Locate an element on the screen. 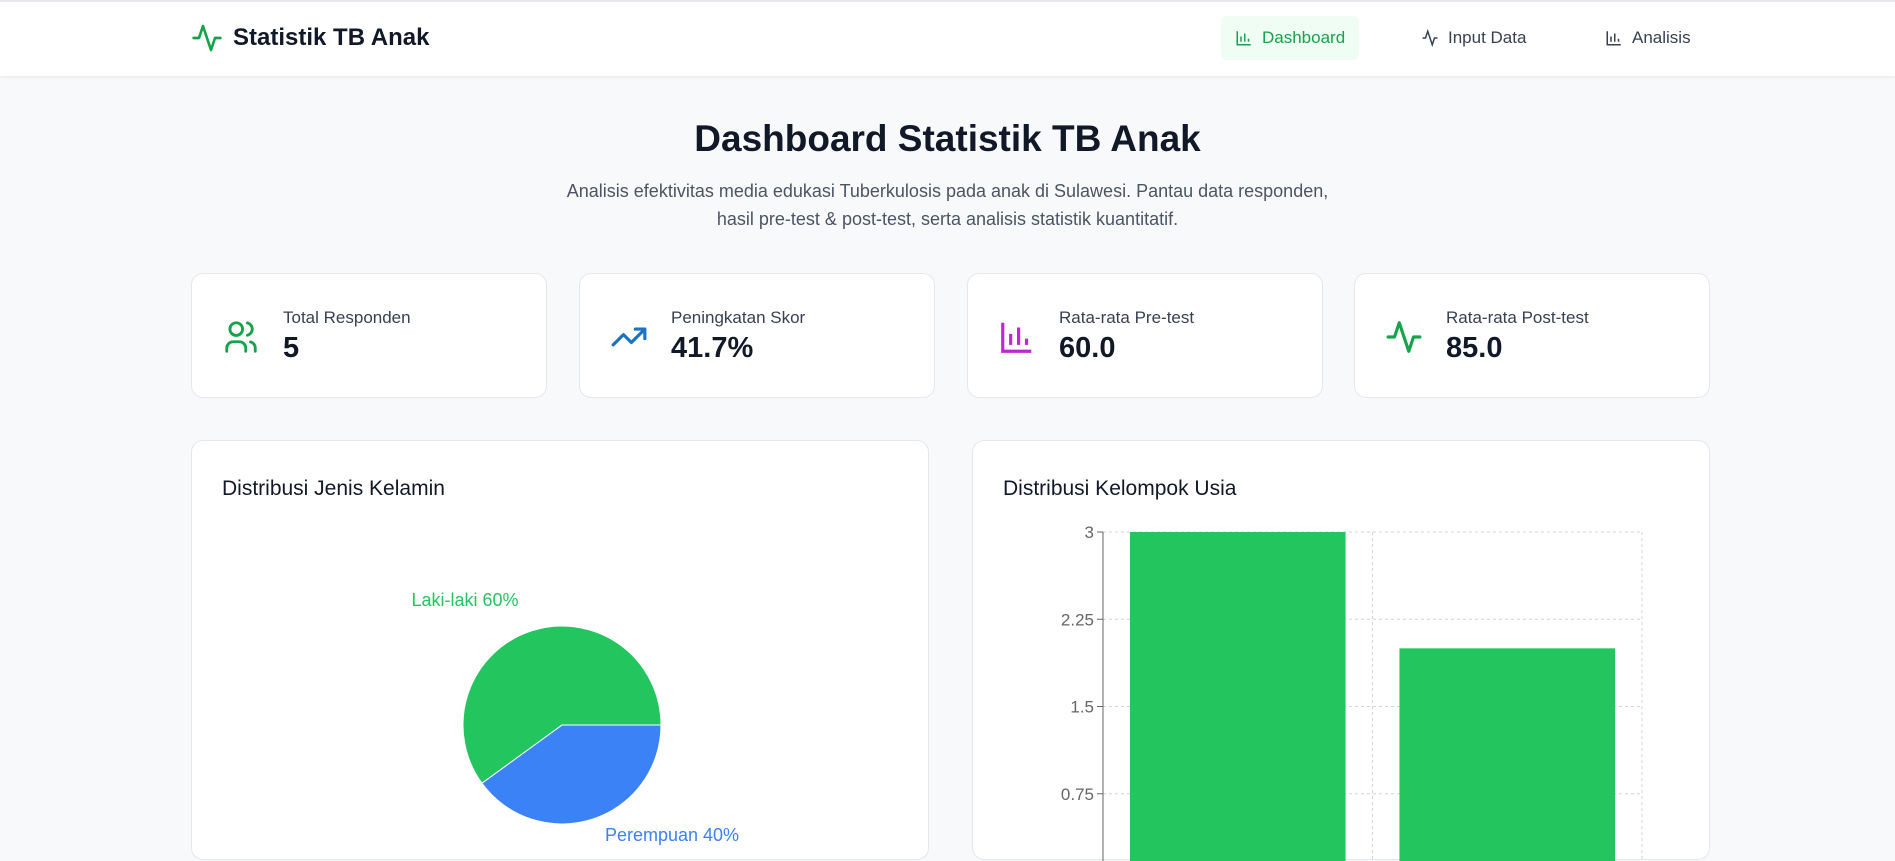 The image size is (1895, 861). nav-label: Input Data is located at coordinates (1487, 37).